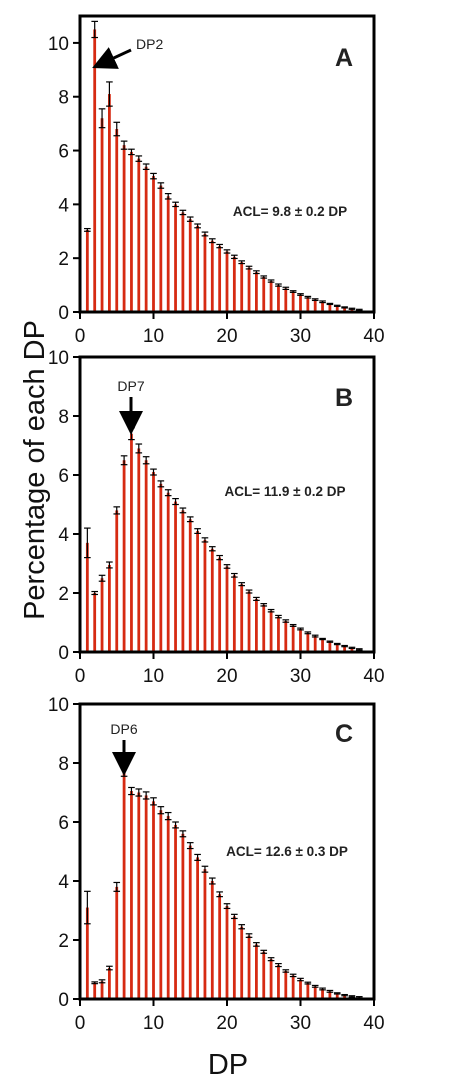 The image size is (450, 1090). I want to click on peak-label: DP6, so click(123, 729).